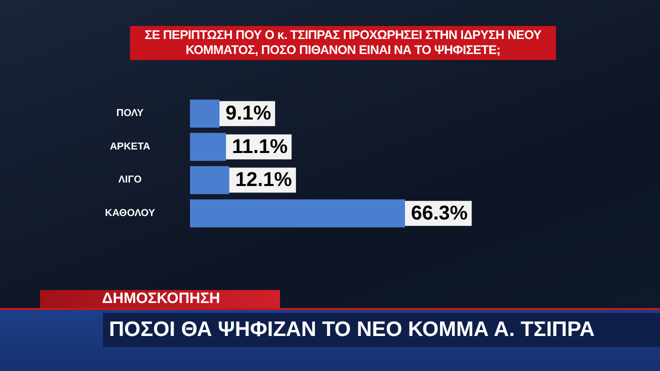 The image size is (660, 371). What do you see at coordinates (381, 330) in the screenshot?
I see `text: ΠΟΣΟΙ ΘΑ ΨΗΦΙΖΑΝ ΤΟ ΝΕΟ ΚΟΜΜΑ Α. ΤΣΙΠΡΑ` at bounding box center [381, 330].